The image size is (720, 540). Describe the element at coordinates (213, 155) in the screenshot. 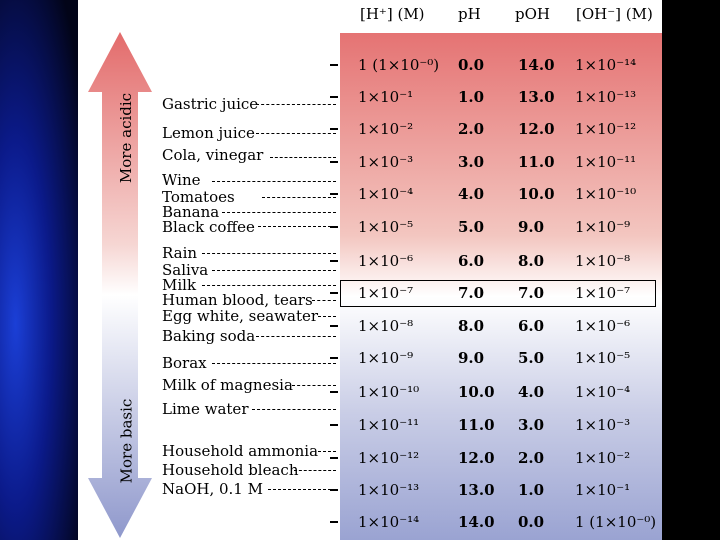

I see `substance-label: Cola, vinegar` at that location.